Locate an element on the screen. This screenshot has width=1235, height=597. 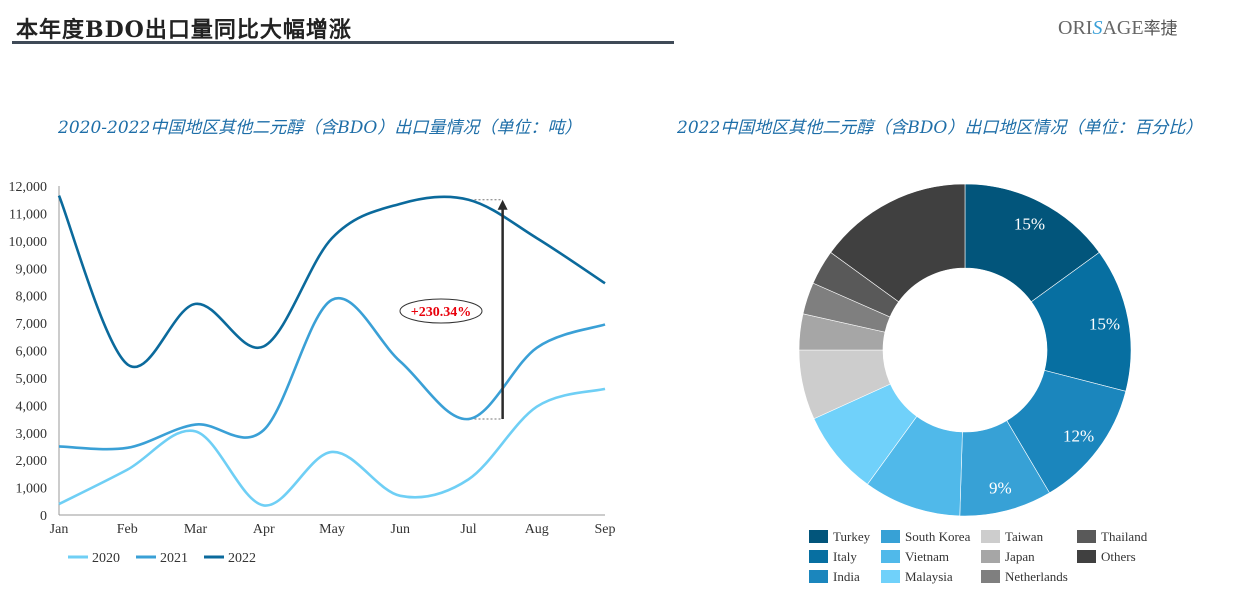
x-tick-label: Jan is located at coordinates (59, 529).